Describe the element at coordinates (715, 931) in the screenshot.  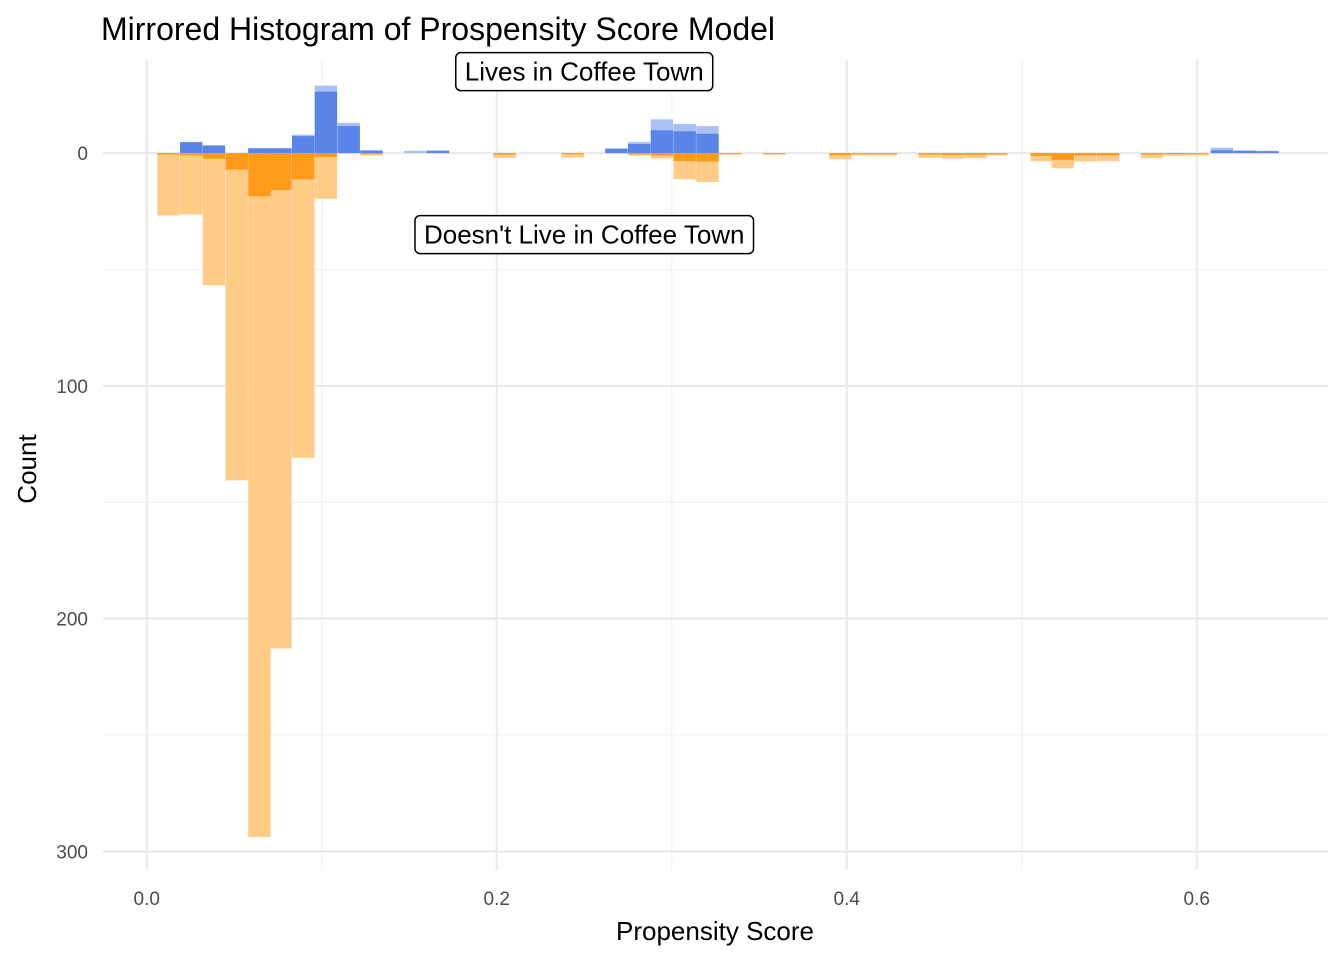
I see `x-axis-title: Propensity Score` at that location.